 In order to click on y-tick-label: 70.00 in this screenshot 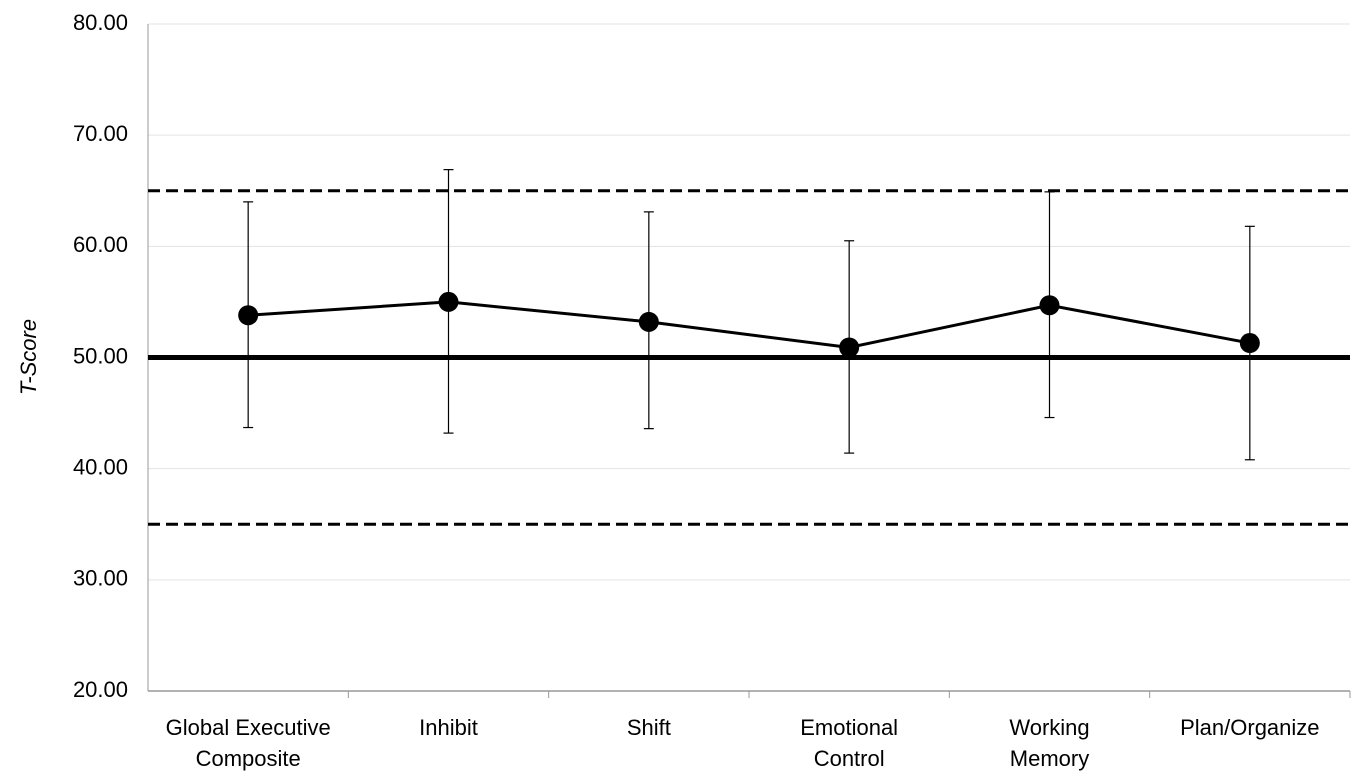, I will do `click(100, 133)`.